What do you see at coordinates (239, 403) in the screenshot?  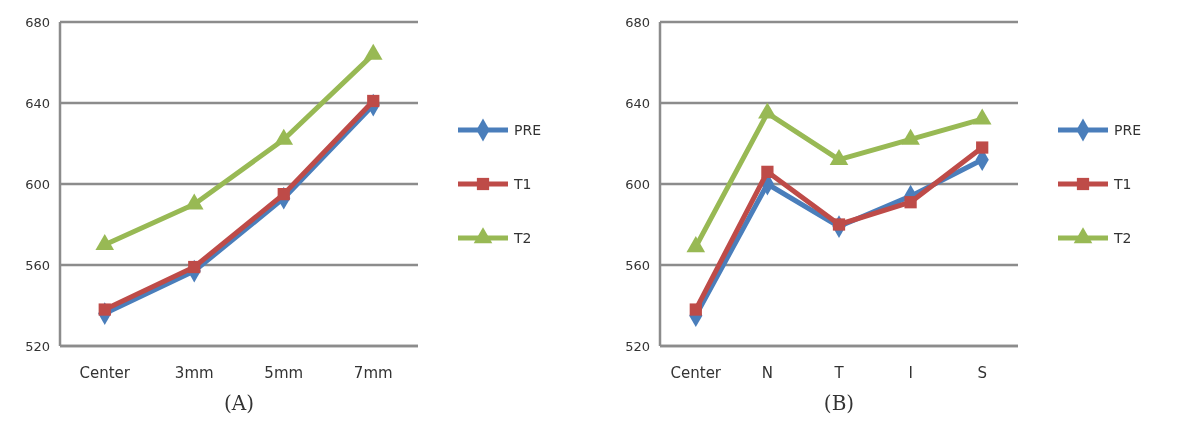 I see `x-axis-title: (A)` at bounding box center [239, 403].